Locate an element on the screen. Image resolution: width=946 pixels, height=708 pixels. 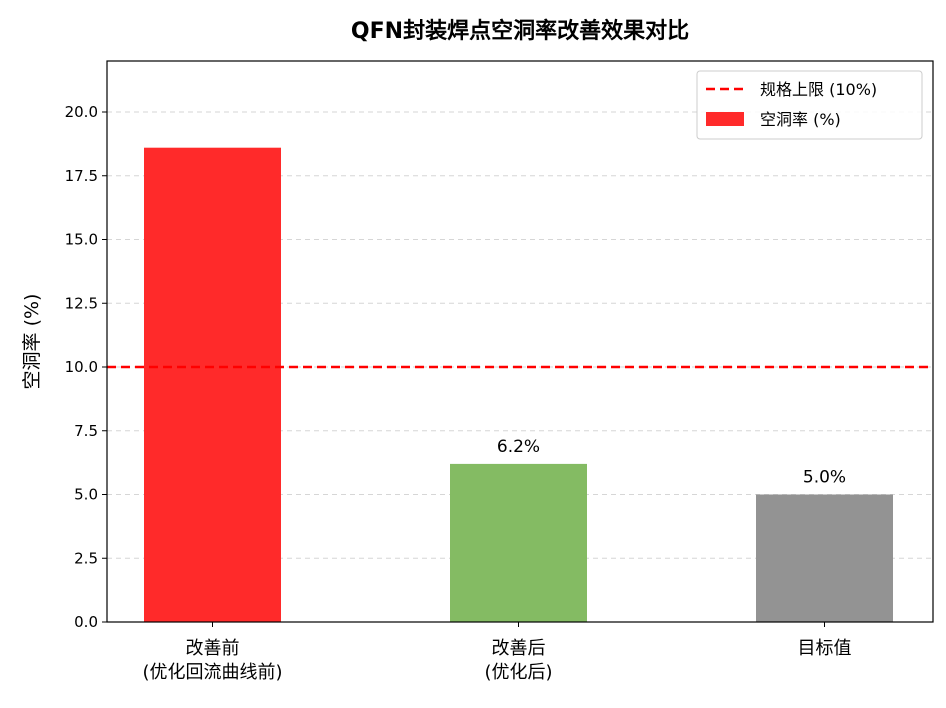
x-tick-label: 改善前 is located at coordinates (213, 648).